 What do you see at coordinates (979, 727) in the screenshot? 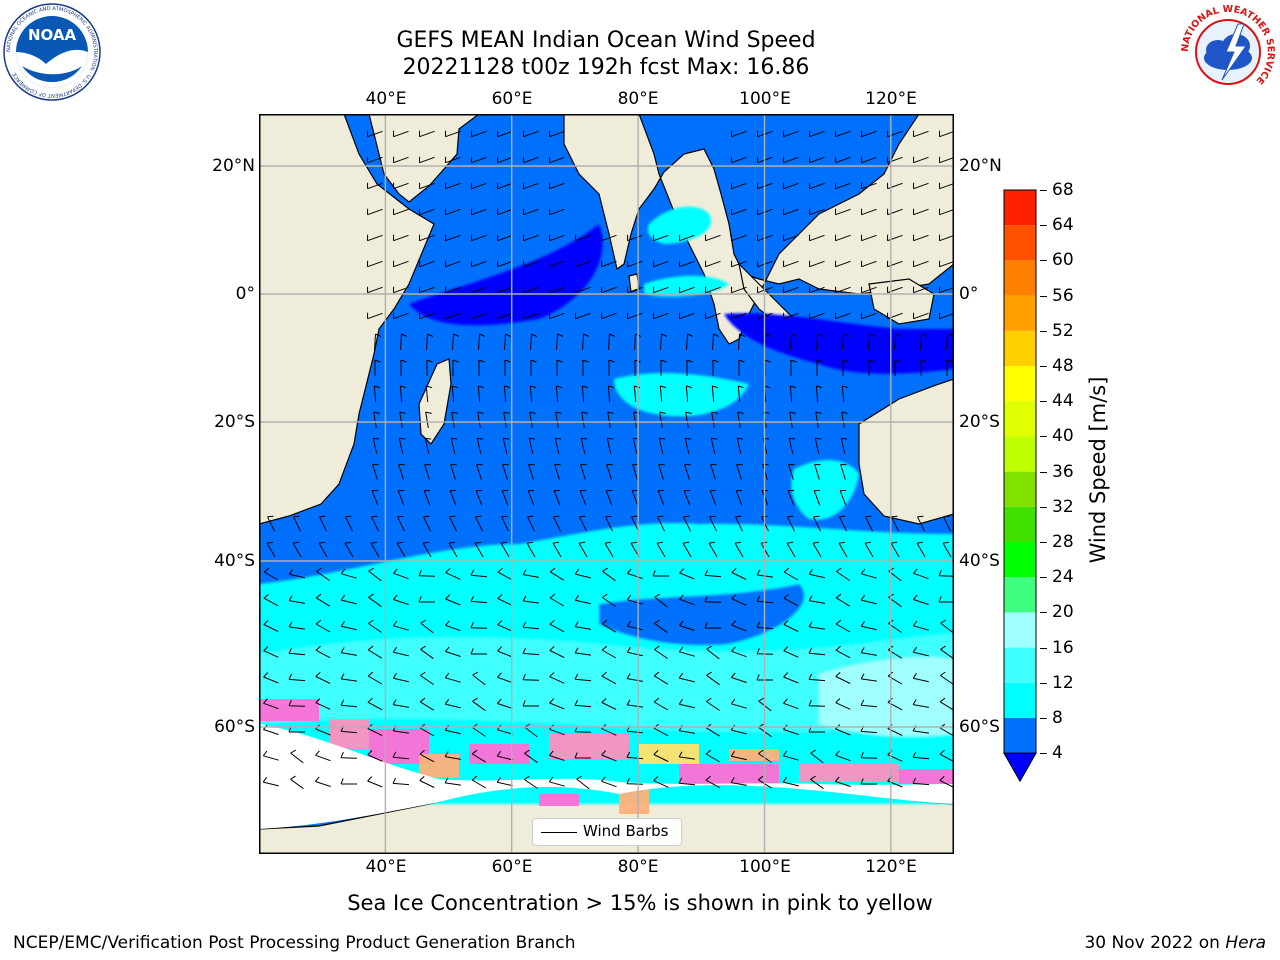
I see `lat-tick-right-60s: 60°S` at bounding box center [979, 727].